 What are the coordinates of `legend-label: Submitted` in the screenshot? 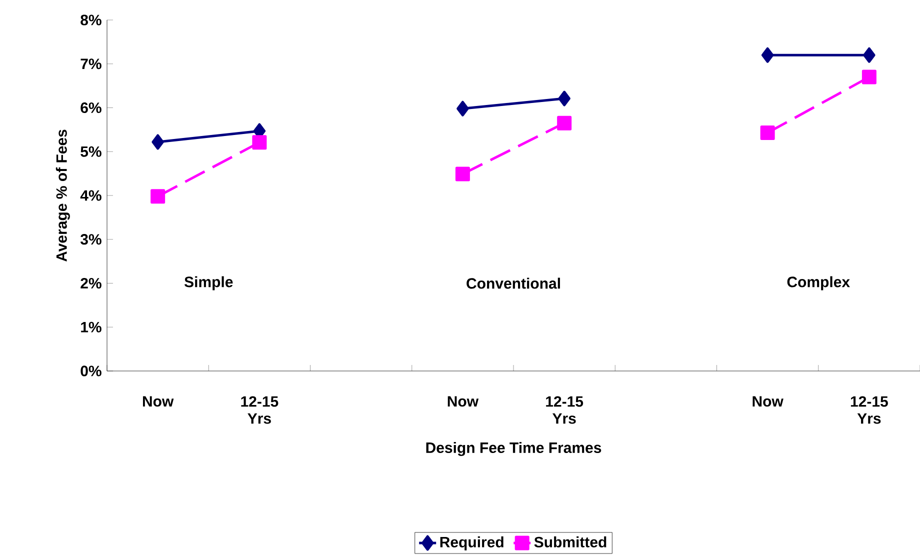 It's located at (570, 542).